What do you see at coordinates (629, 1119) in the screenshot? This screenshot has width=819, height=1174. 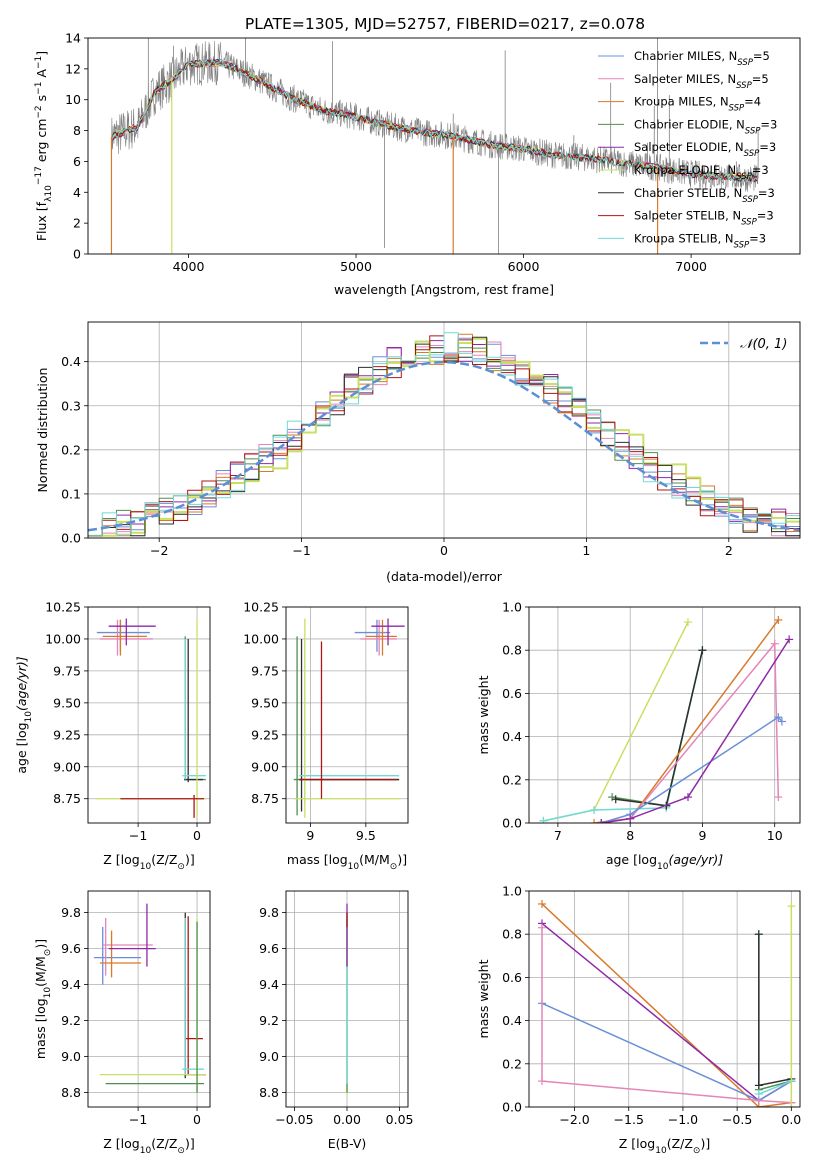 I see `x-tick-label: −1.5` at bounding box center [629, 1119].